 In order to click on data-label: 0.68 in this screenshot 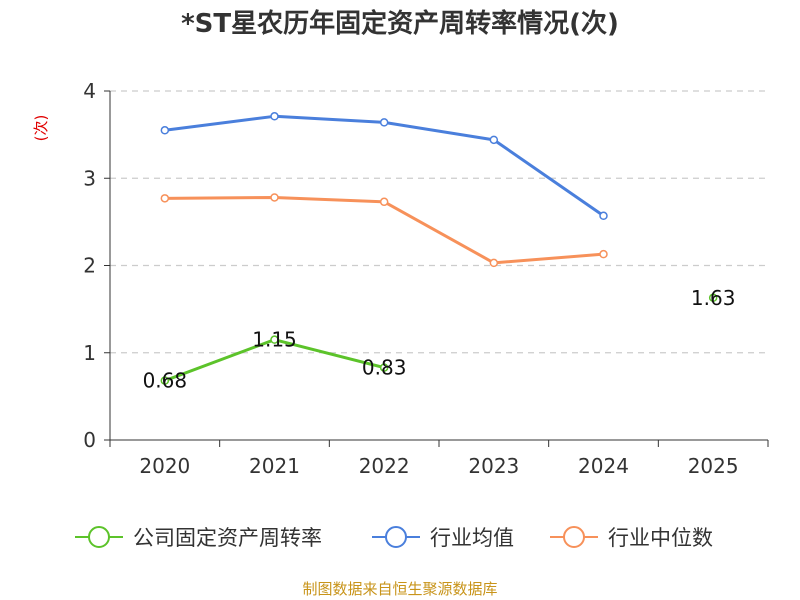, I will do `click(165, 381)`.